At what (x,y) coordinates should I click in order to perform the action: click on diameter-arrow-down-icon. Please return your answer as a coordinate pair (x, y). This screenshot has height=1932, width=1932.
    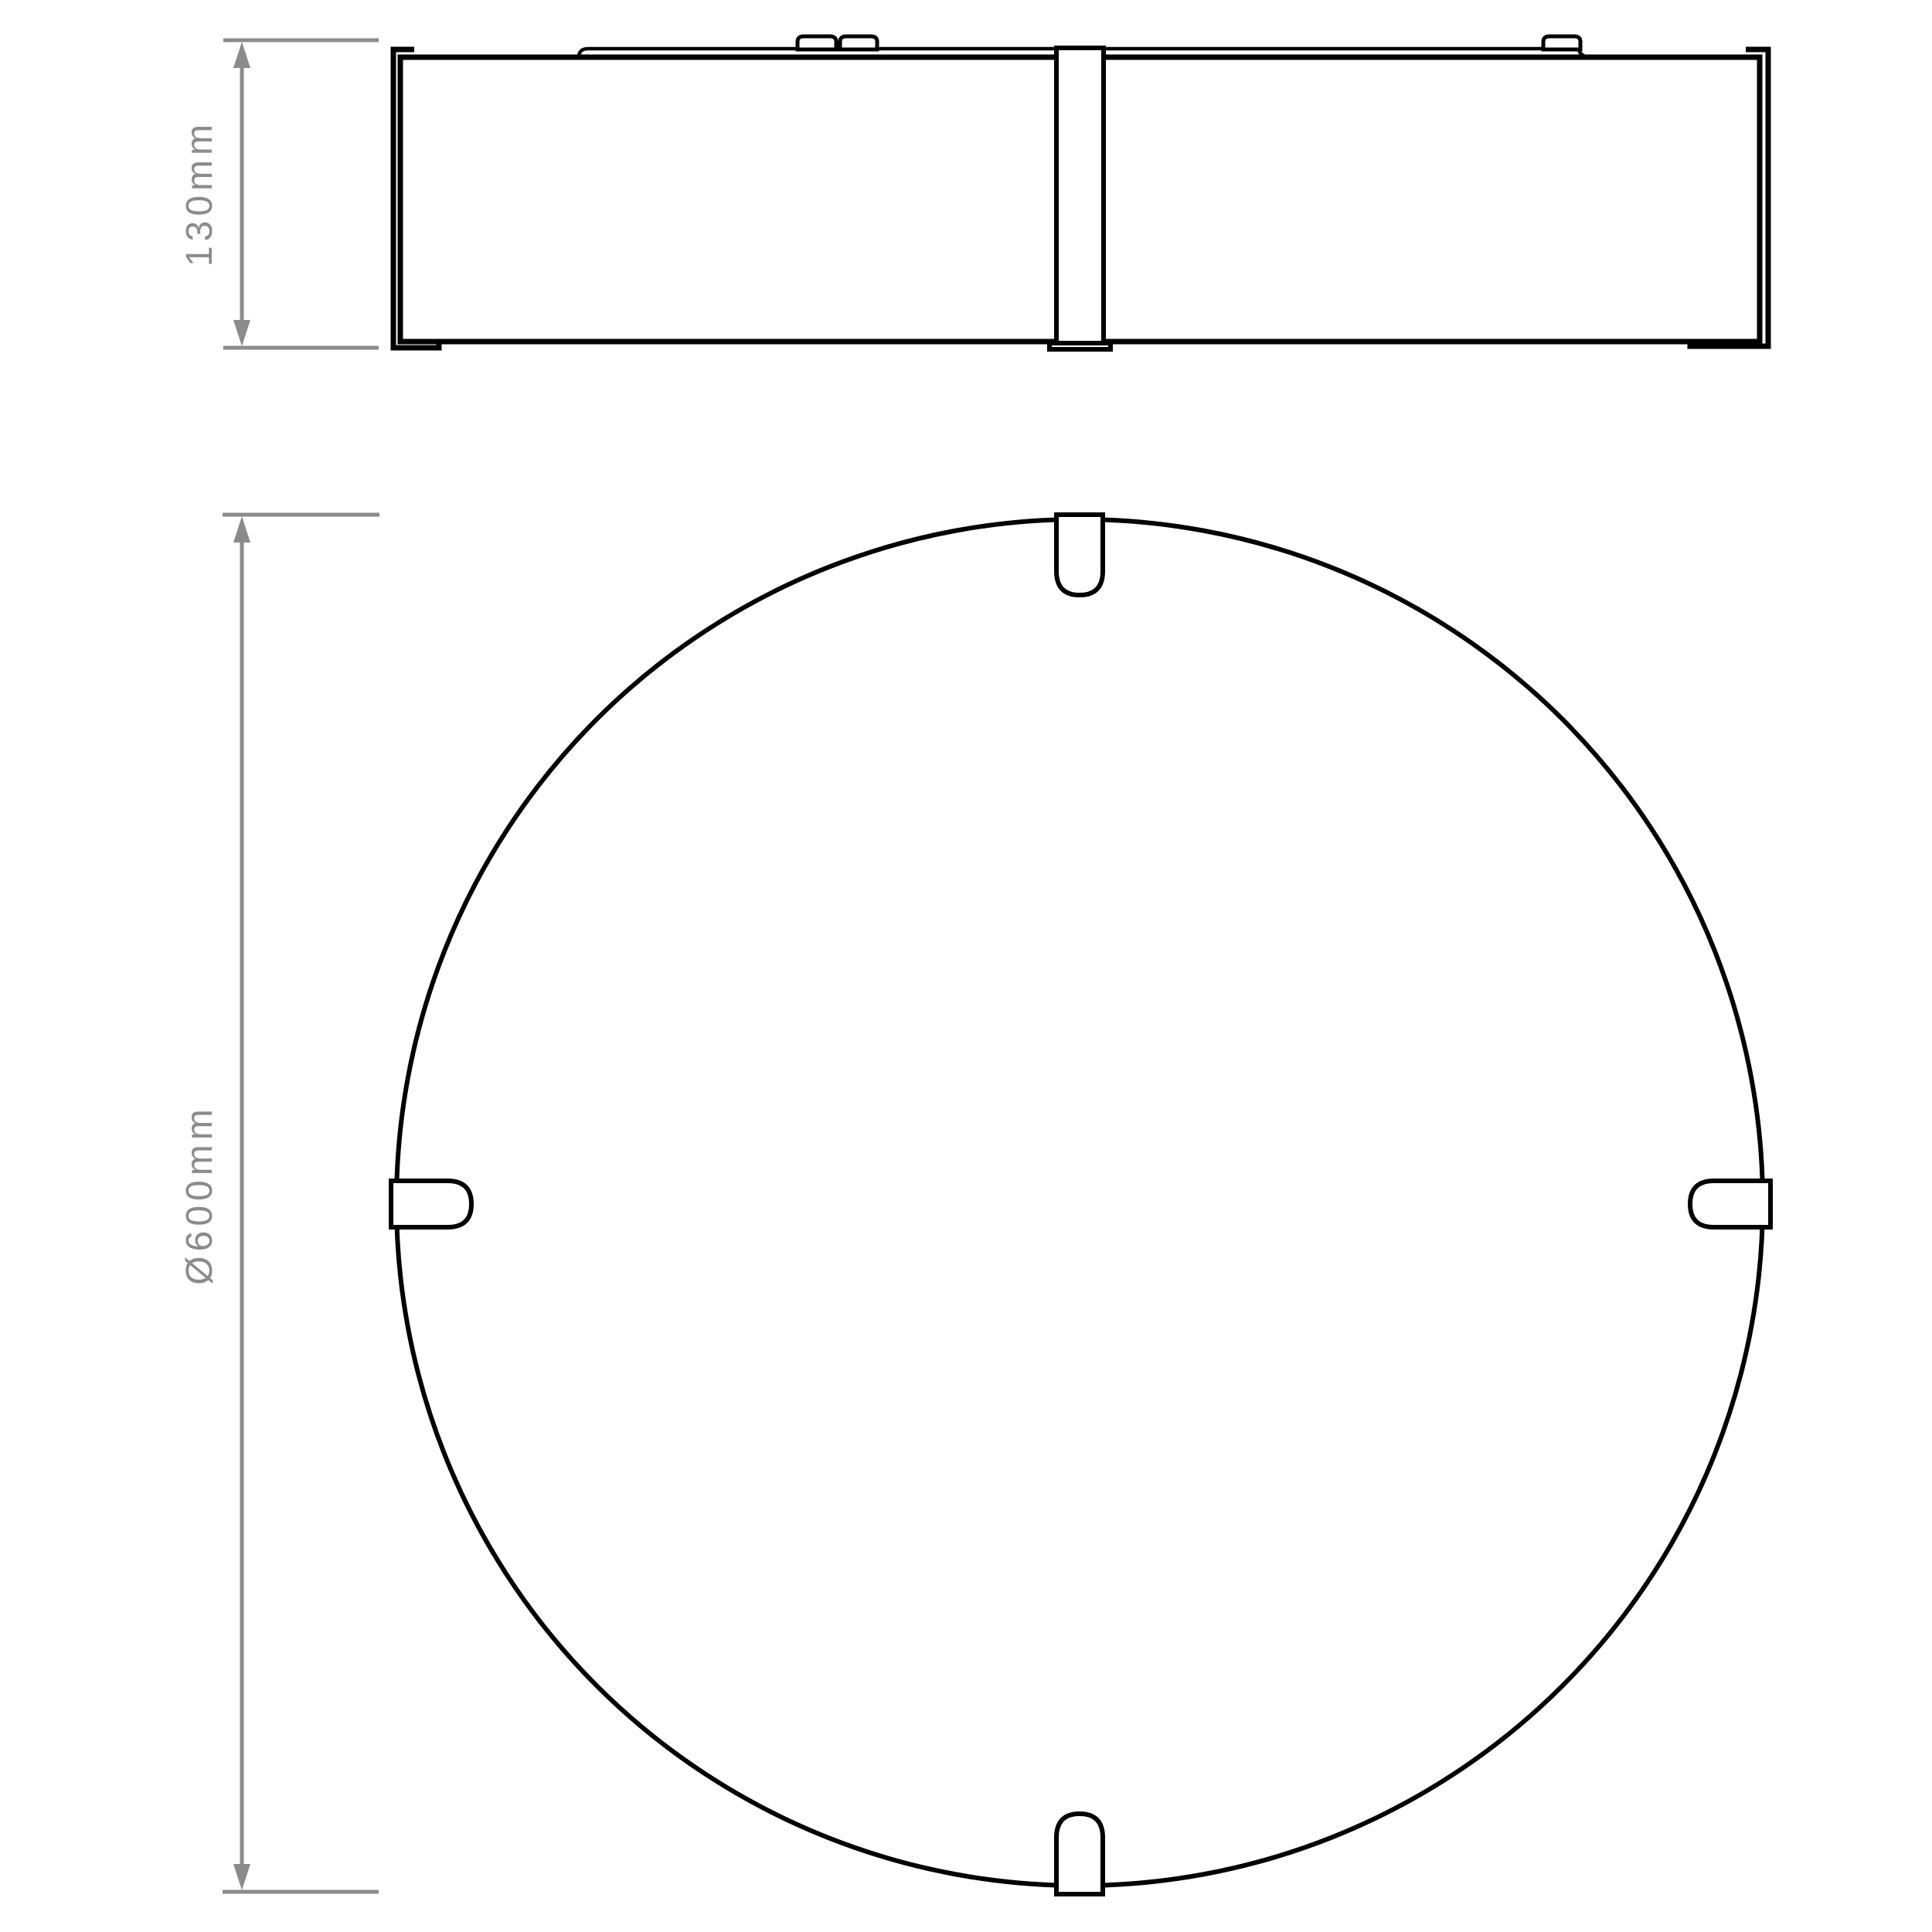
    Looking at the image, I should click on (241, 1877).